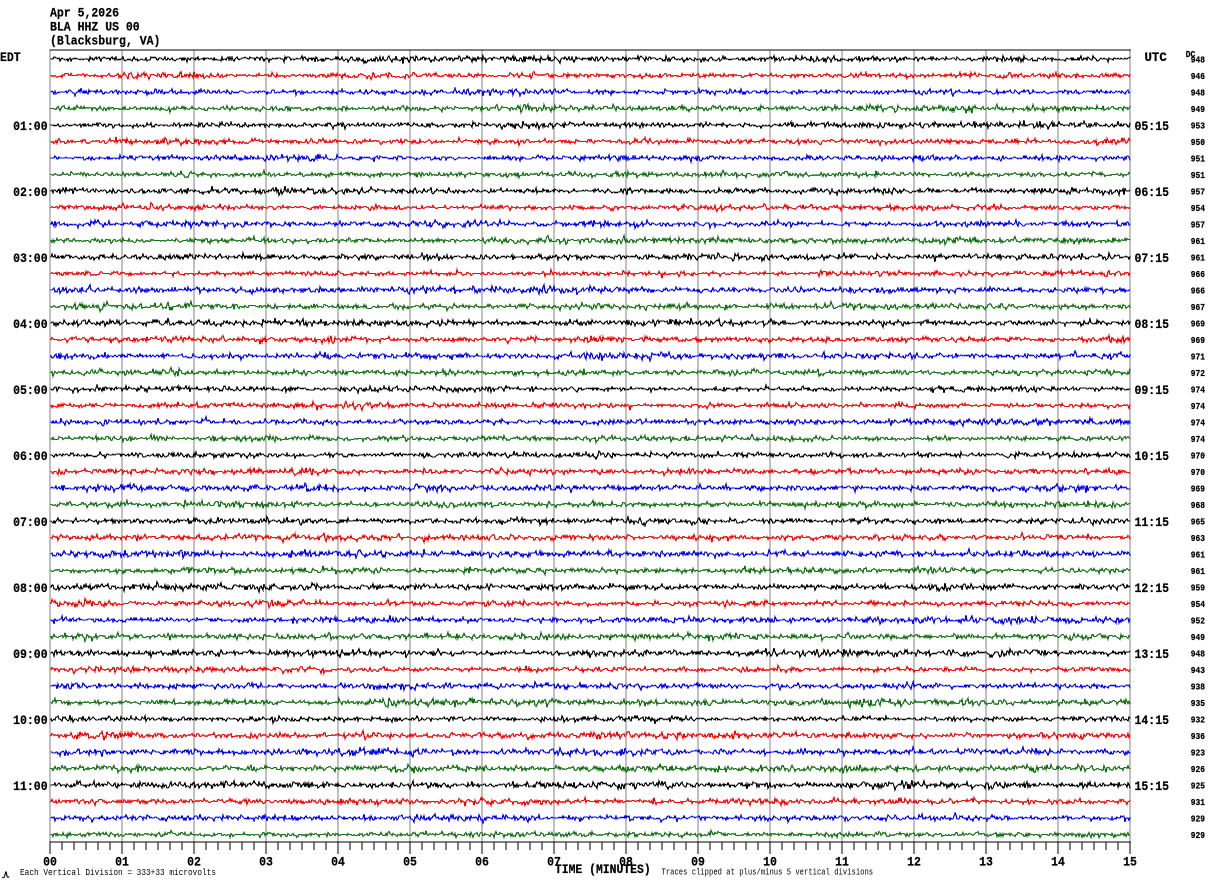 Image resolution: width=1210 pixels, height=886 pixels. I want to click on svg-text: DC, so click(1191, 55).